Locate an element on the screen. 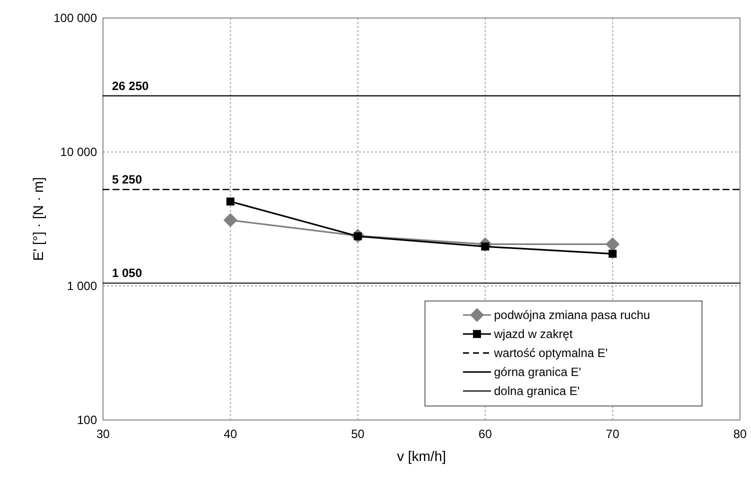 This screenshot has height=483, width=751. x-tick-label: 30 is located at coordinates (103, 434).